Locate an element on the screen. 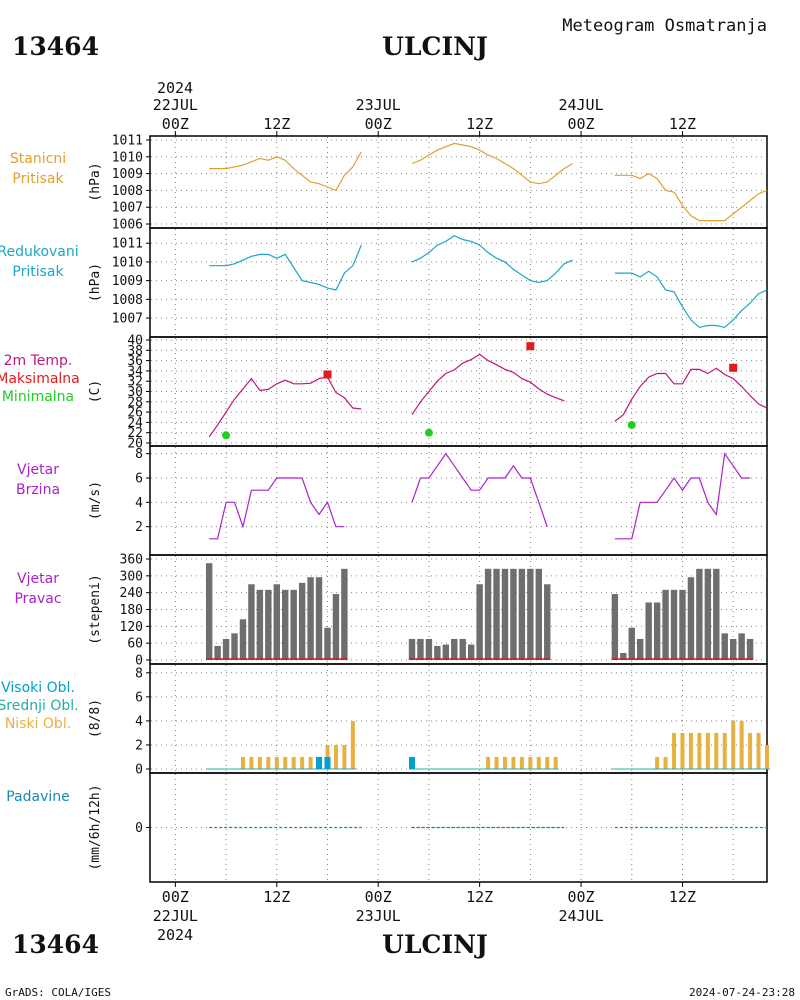  tmax-marker is located at coordinates (327, 374).